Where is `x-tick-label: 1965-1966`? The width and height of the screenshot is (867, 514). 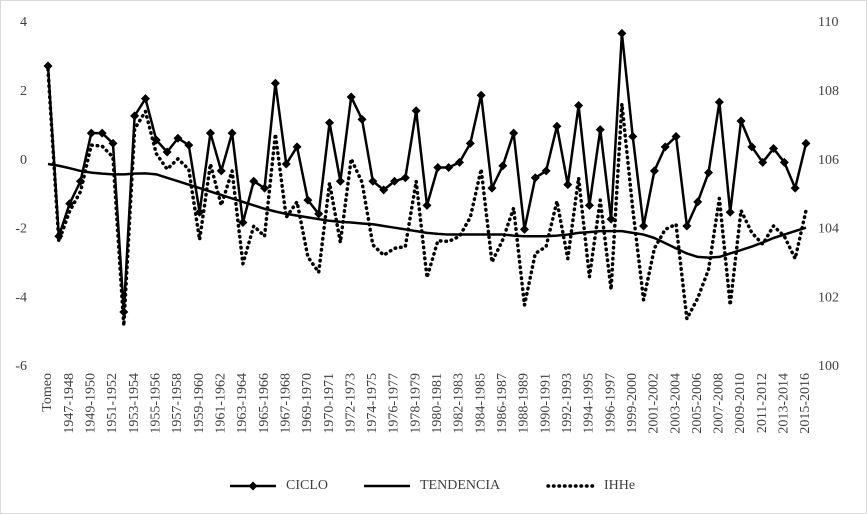 x-tick-label: 1965-1966 is located at coordinates (264, 403).